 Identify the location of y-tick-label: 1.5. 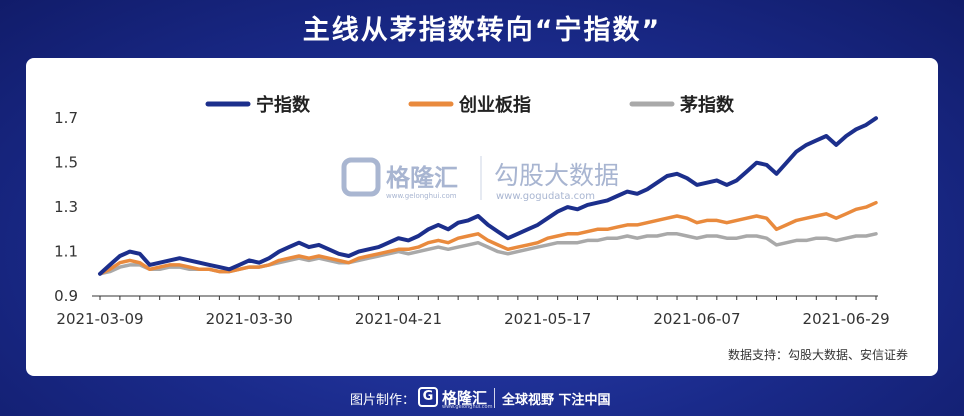
(66, 163).